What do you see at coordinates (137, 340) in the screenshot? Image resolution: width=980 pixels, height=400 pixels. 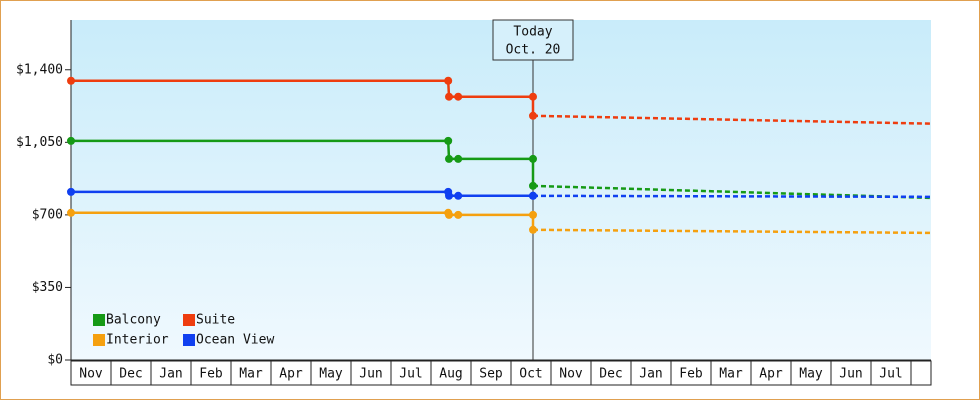 I see `legend-label: Interior` at bounding box center [137, 340].